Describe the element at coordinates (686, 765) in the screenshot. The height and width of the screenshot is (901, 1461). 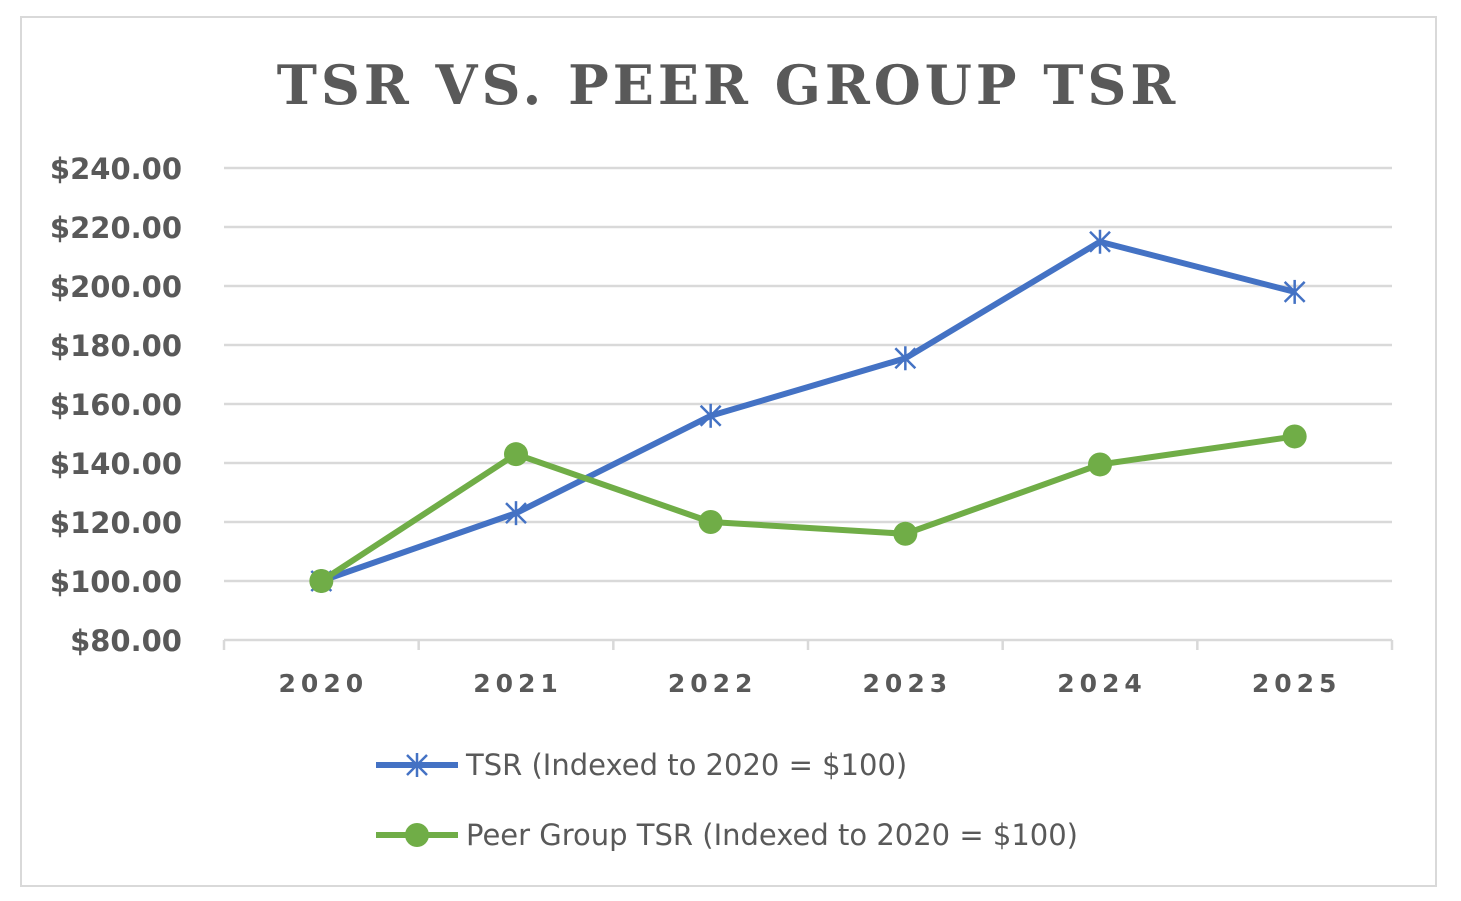
I see `legend-label-1: TSR (Indexed to 2020 = $100)` at that location.